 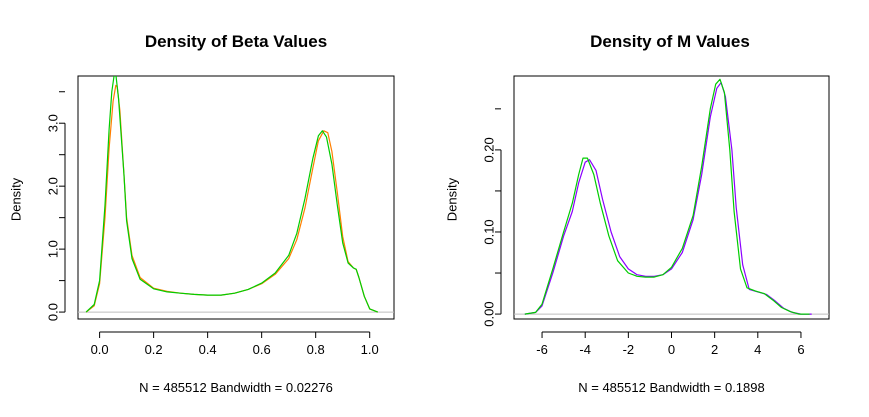 What do you see at coordinates (236, 387) in the screenshot?
I see `x-axis-label: N = 485512 Bandwidth = 0.02276` at bounding box center [236, 387].